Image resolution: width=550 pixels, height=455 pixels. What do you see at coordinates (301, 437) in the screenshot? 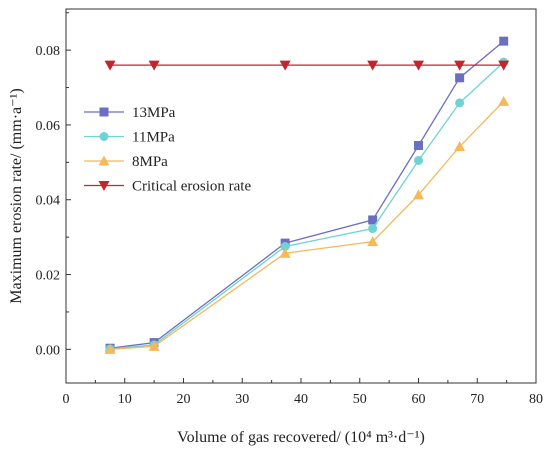
I see `x-axis-title: Volume of gas recovered/ (10⁴ m³·d⁻¹)` at bounding box center [301, 437].